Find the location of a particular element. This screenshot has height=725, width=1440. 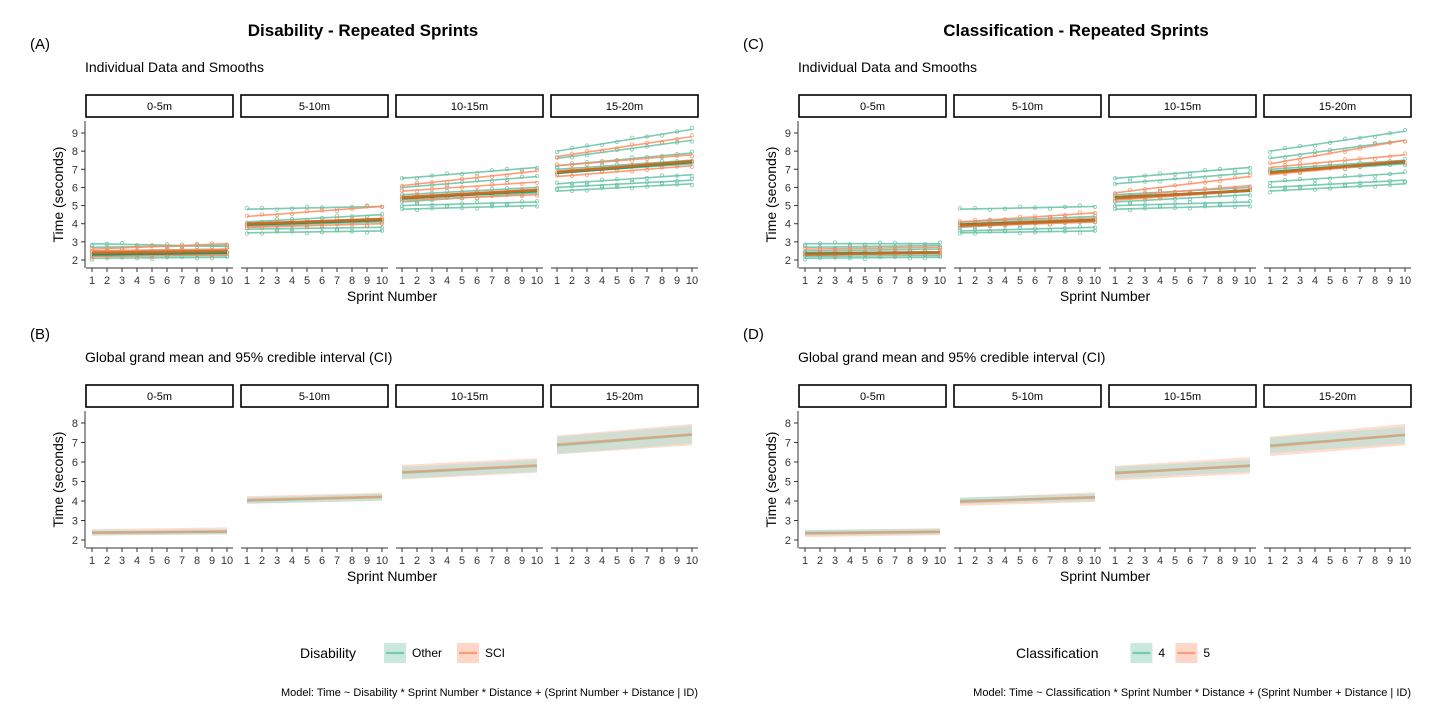

legend-entry-label: SCI is located at coordinates (495, 653).